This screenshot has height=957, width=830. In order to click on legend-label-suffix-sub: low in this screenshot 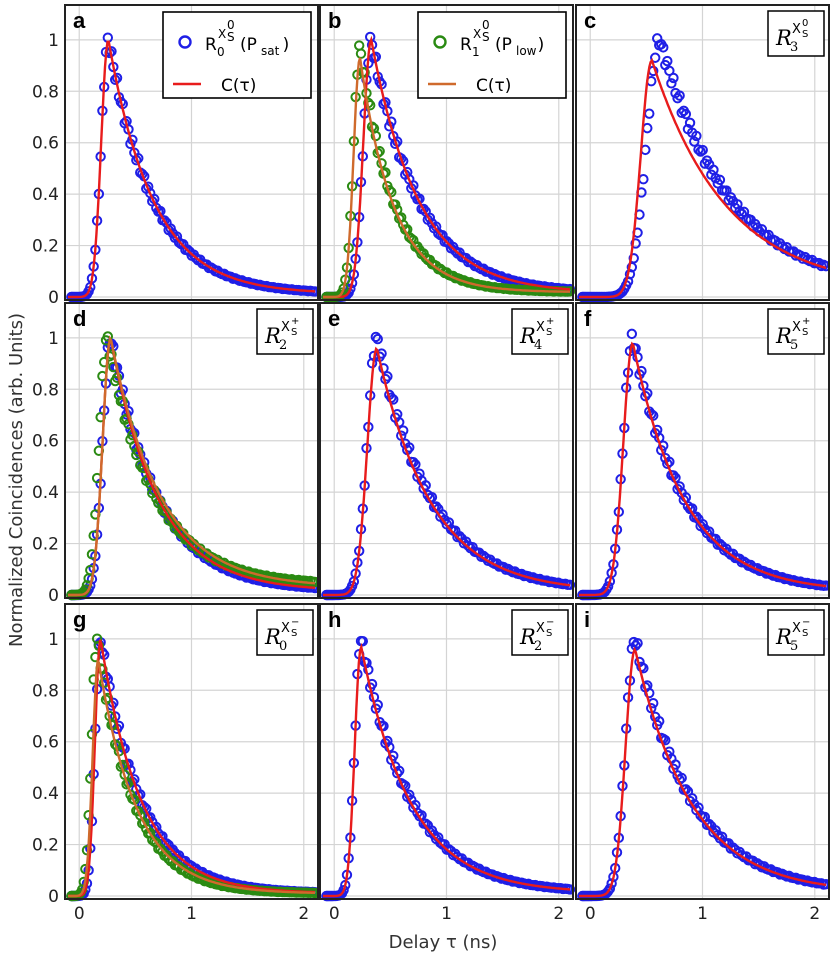, I will do `click(526, 51)`.